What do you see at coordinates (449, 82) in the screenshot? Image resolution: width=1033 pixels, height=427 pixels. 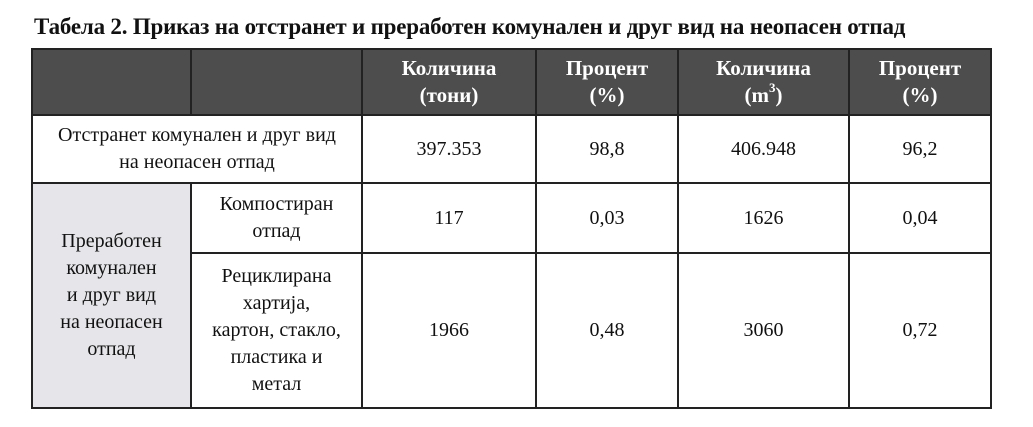 I see `header-qty-tons: Количина (тони)` at bounding box center [449, 82].